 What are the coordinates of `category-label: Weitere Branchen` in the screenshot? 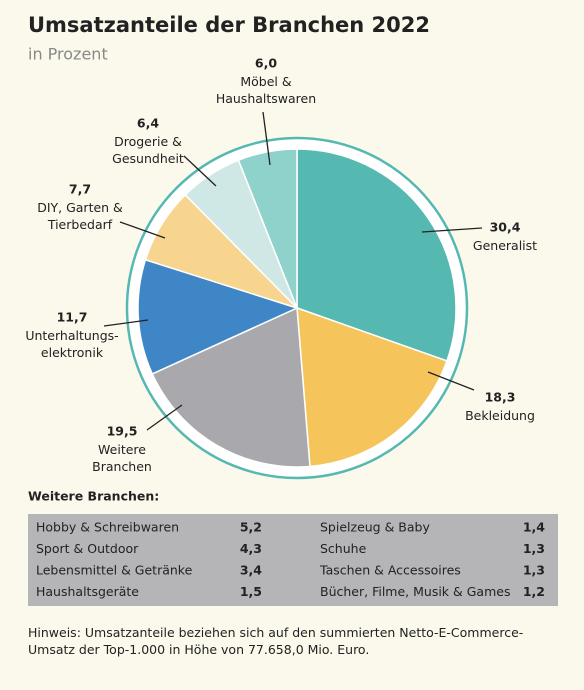 It's located at (122, 458).